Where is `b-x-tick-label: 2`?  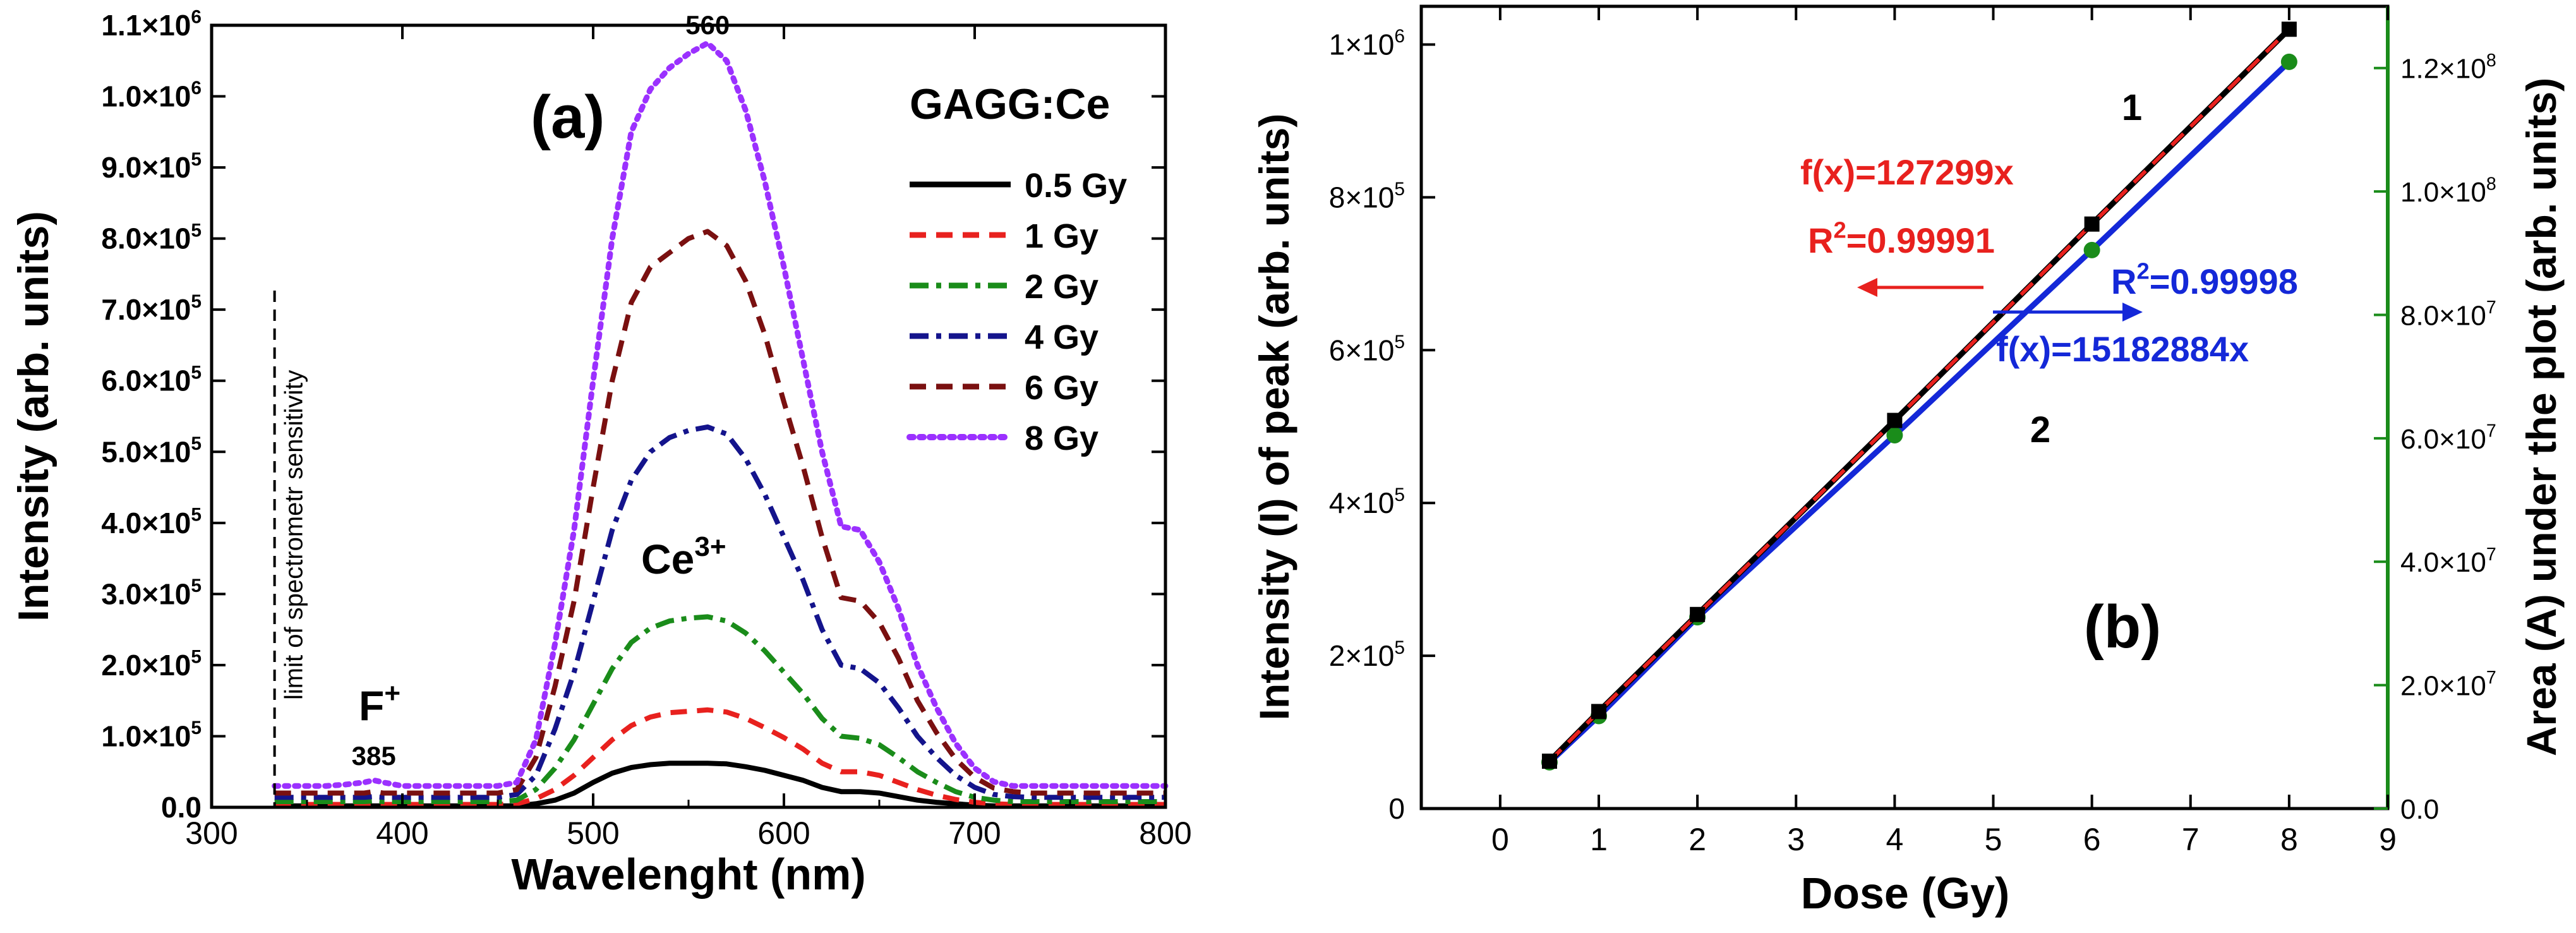 b-x-tick-label: 2 is located at coordinates (1697, 839).